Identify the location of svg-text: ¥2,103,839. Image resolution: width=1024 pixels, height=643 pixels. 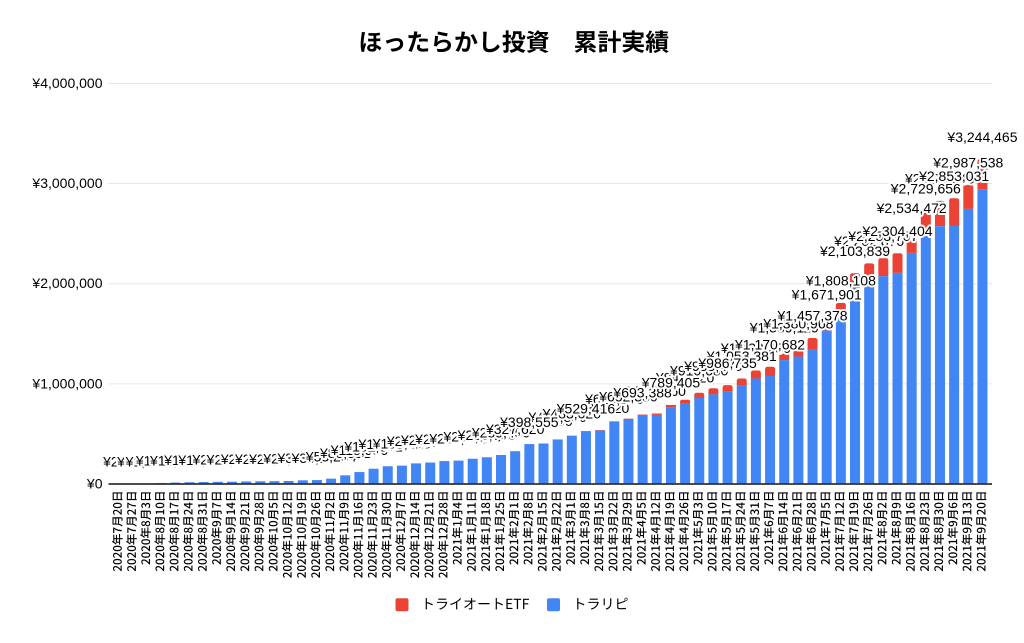
(854, 251).